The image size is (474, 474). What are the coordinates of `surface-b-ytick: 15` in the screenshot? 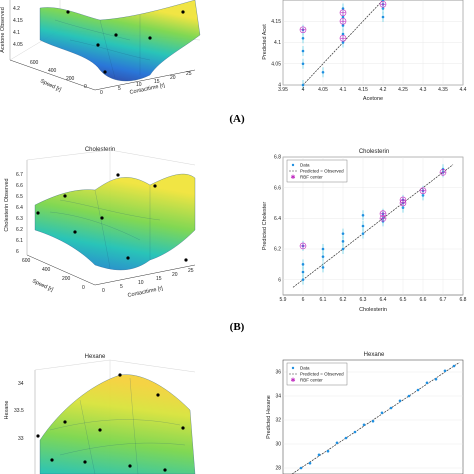 It's located at (159, 279).